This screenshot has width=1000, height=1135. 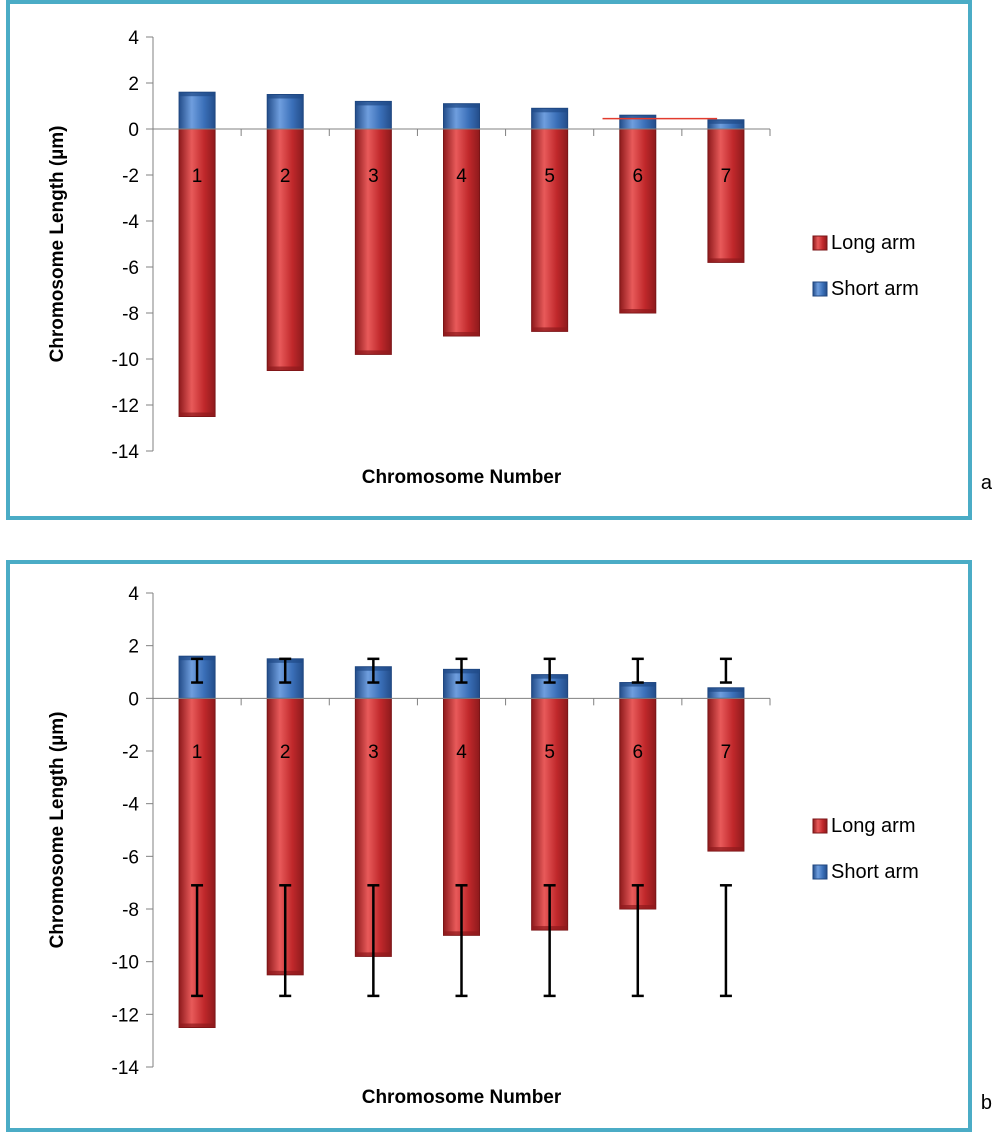 What do you see at coordinates (986, 483) in the screenshot?
I see `panel-label-a: a` at bounding box center [986, 483].